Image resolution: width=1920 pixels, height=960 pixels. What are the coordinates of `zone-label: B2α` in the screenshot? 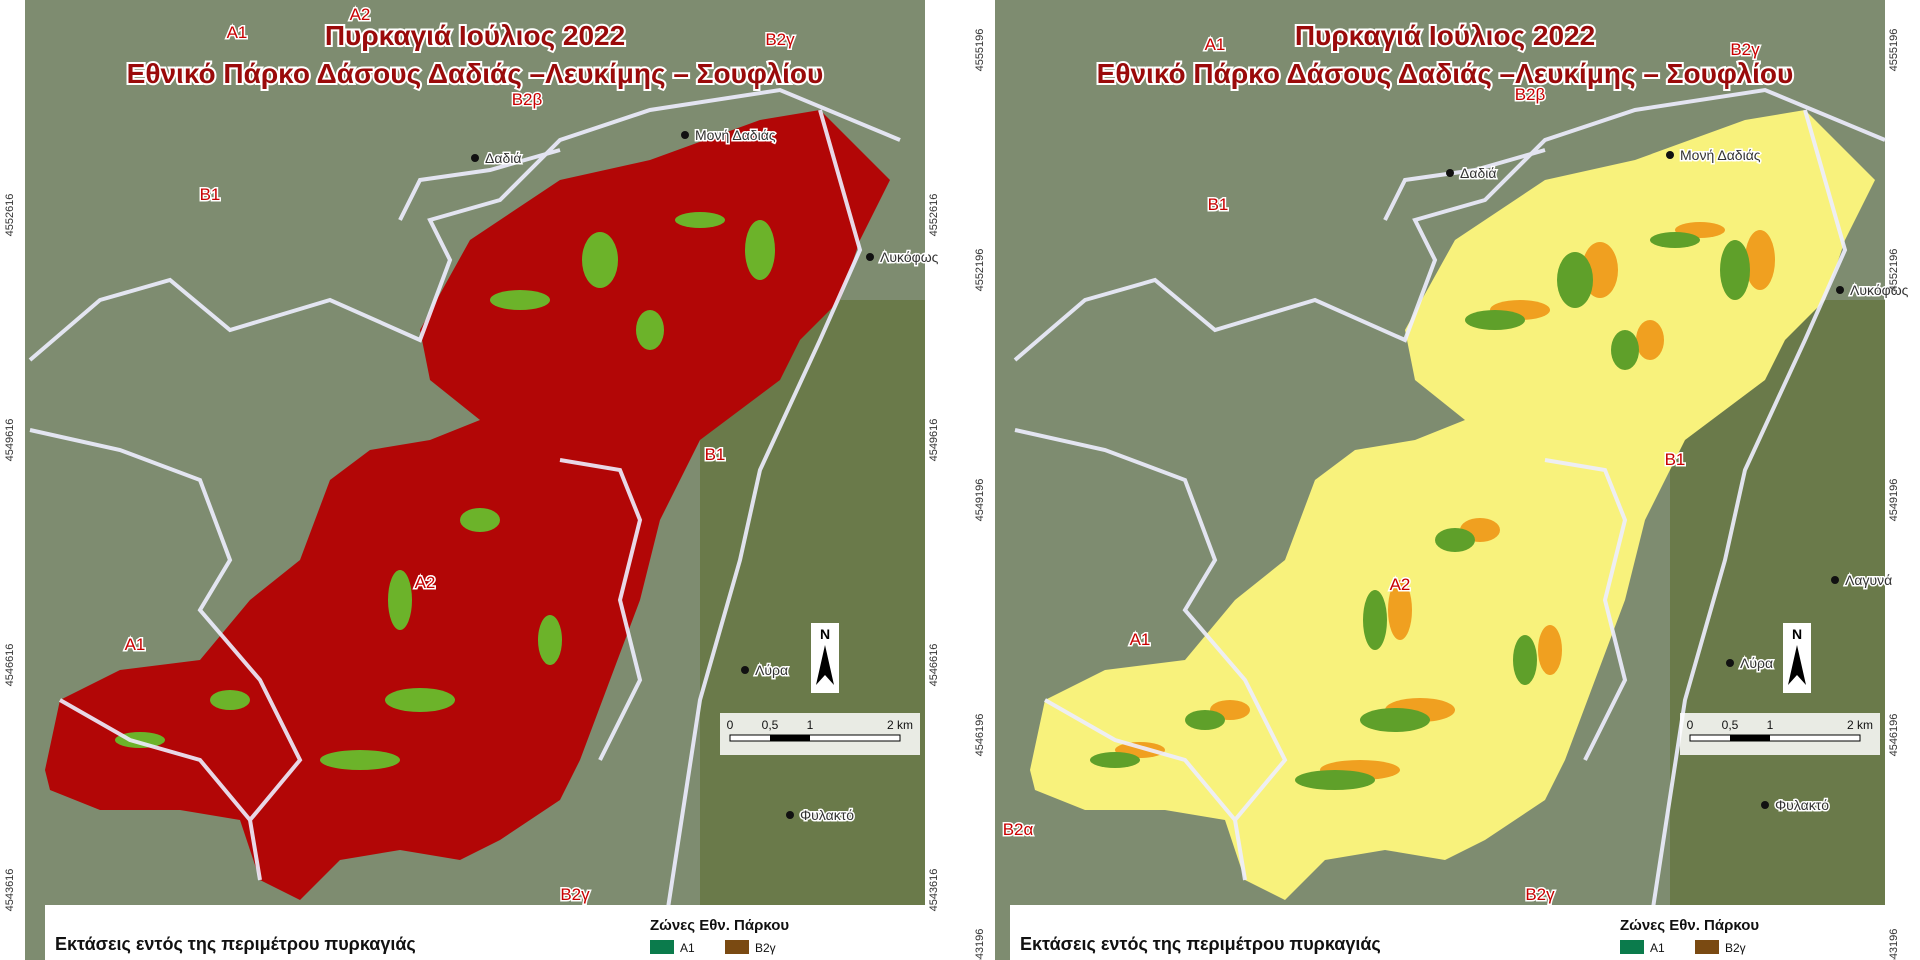 It's located at (1018, 829).